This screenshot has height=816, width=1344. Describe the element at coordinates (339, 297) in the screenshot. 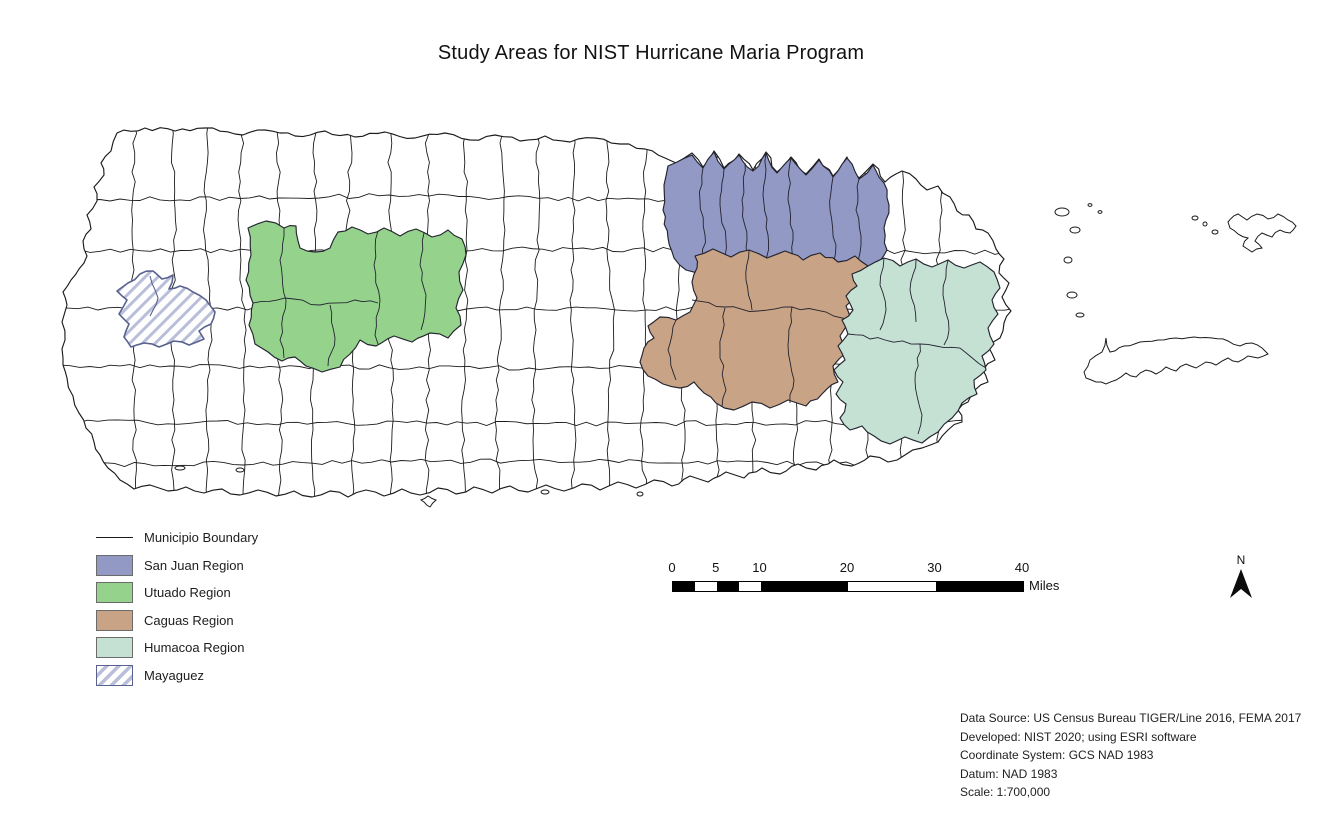

I see `region-utuado-boundaries` at that location.